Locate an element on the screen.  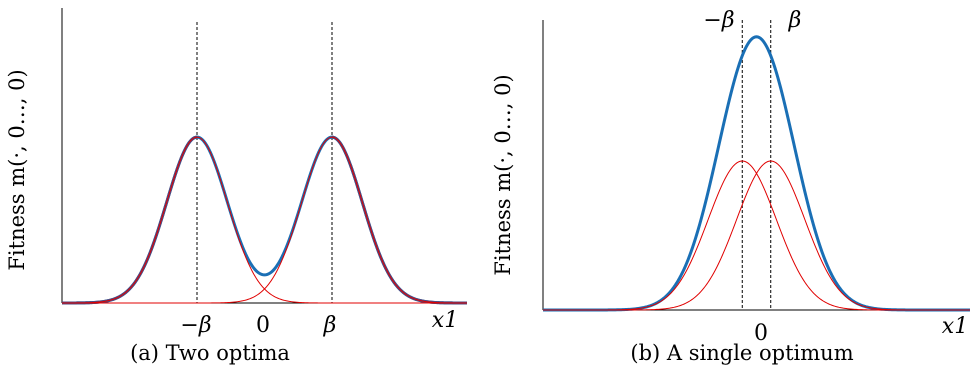
tick-label-zero-a: 0 is located at coordinates (263, 325).